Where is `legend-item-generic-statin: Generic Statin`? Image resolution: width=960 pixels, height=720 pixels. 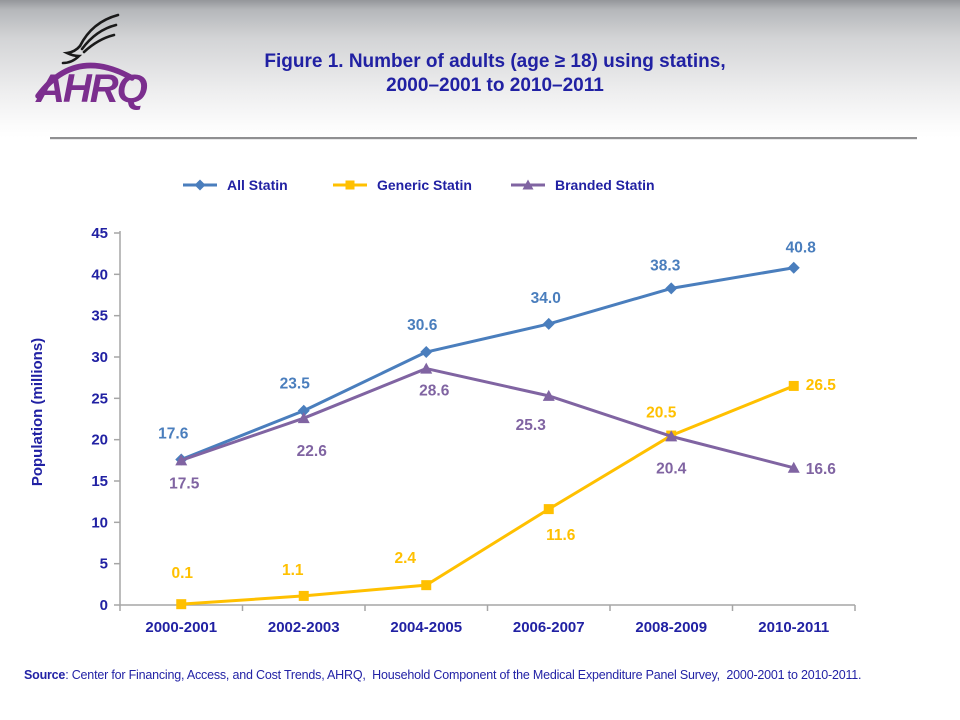
legend-item-generic-statin: Generic Statin is located at coordinates (402, 185).